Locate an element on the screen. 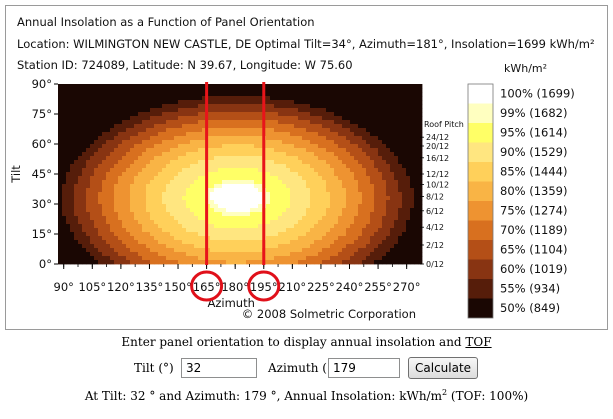  legend-frame is located at coordinates (480, 201).